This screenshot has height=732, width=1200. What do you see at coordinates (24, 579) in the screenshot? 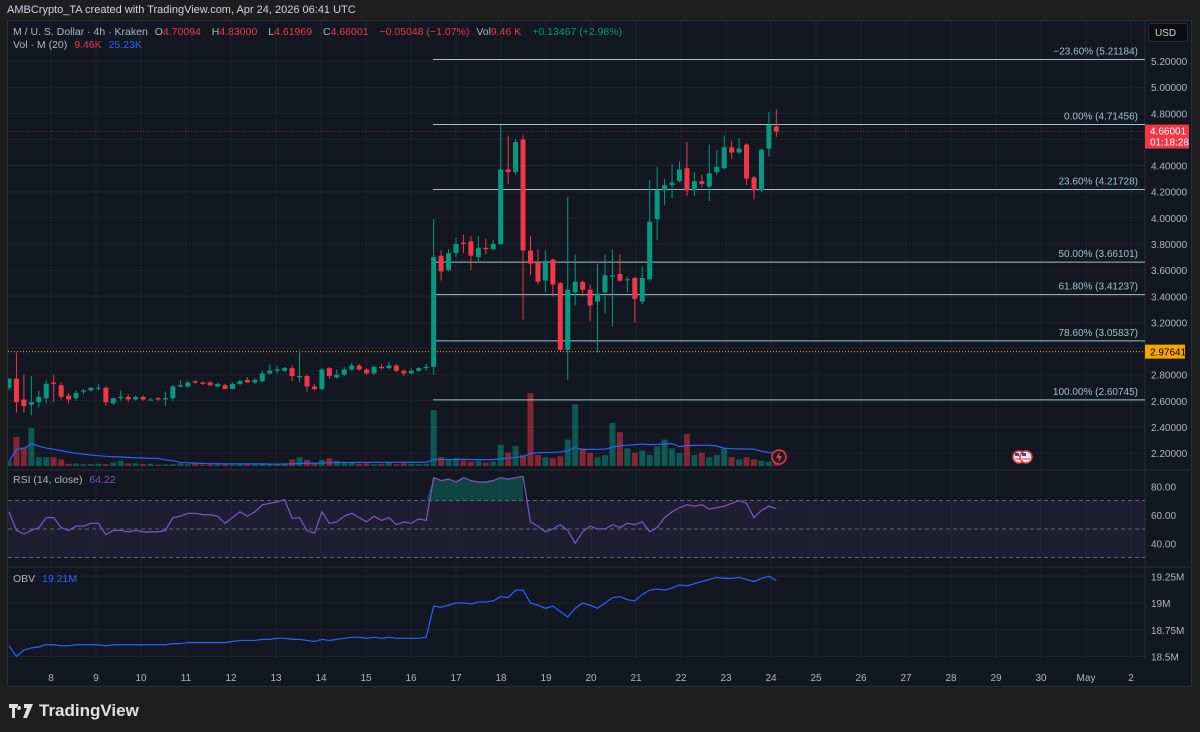
I see `obv-label: OBV` at bounding box center [24, 579].